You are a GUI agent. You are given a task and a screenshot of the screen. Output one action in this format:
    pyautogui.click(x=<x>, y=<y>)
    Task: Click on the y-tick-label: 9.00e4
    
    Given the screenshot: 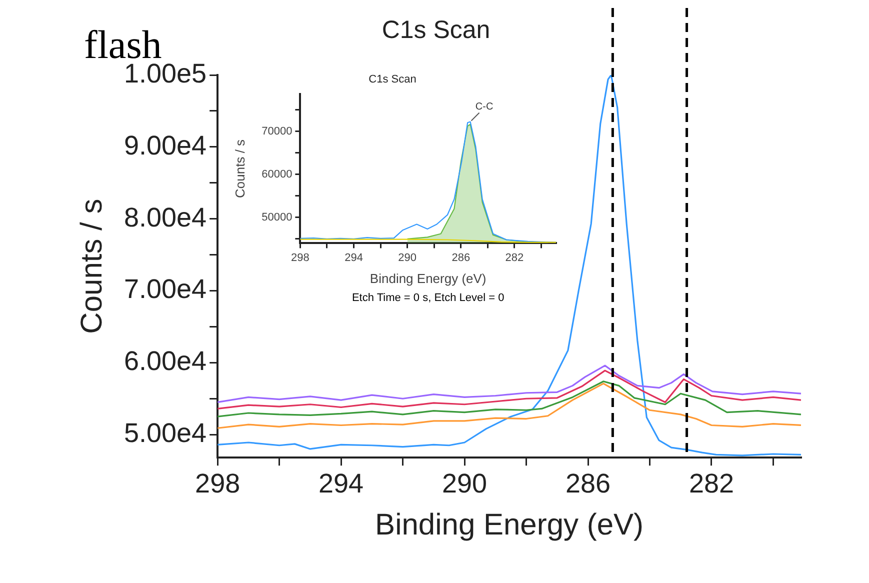 What is the action you would take?
    pyautogui.click(x=165, y=145)
    